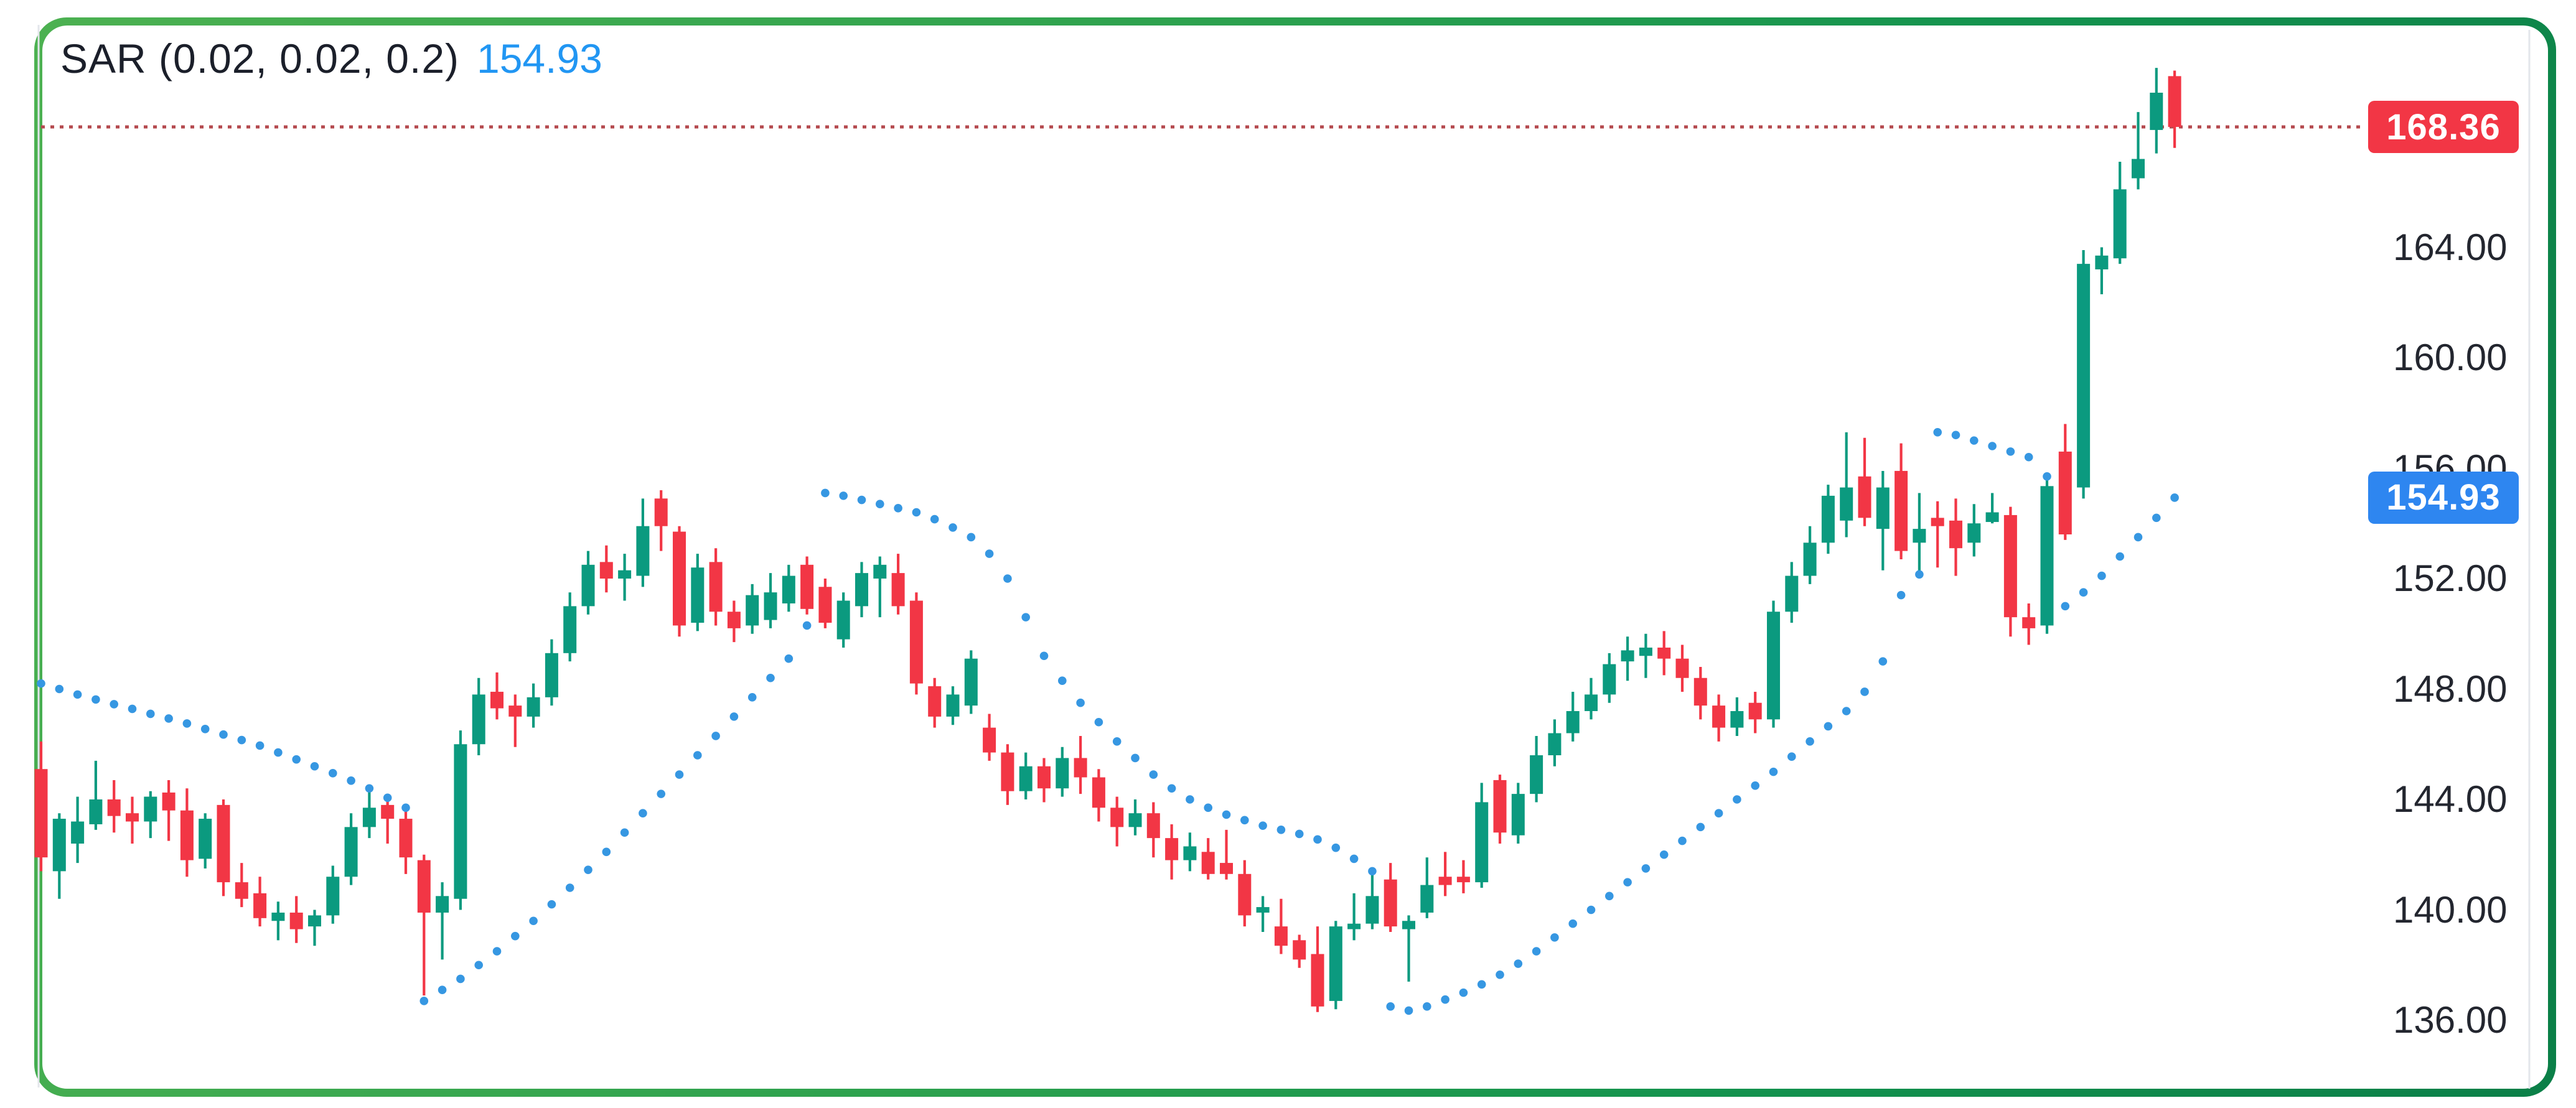  I want to click on axis-price-label: 140.00, so click(2450, 910).